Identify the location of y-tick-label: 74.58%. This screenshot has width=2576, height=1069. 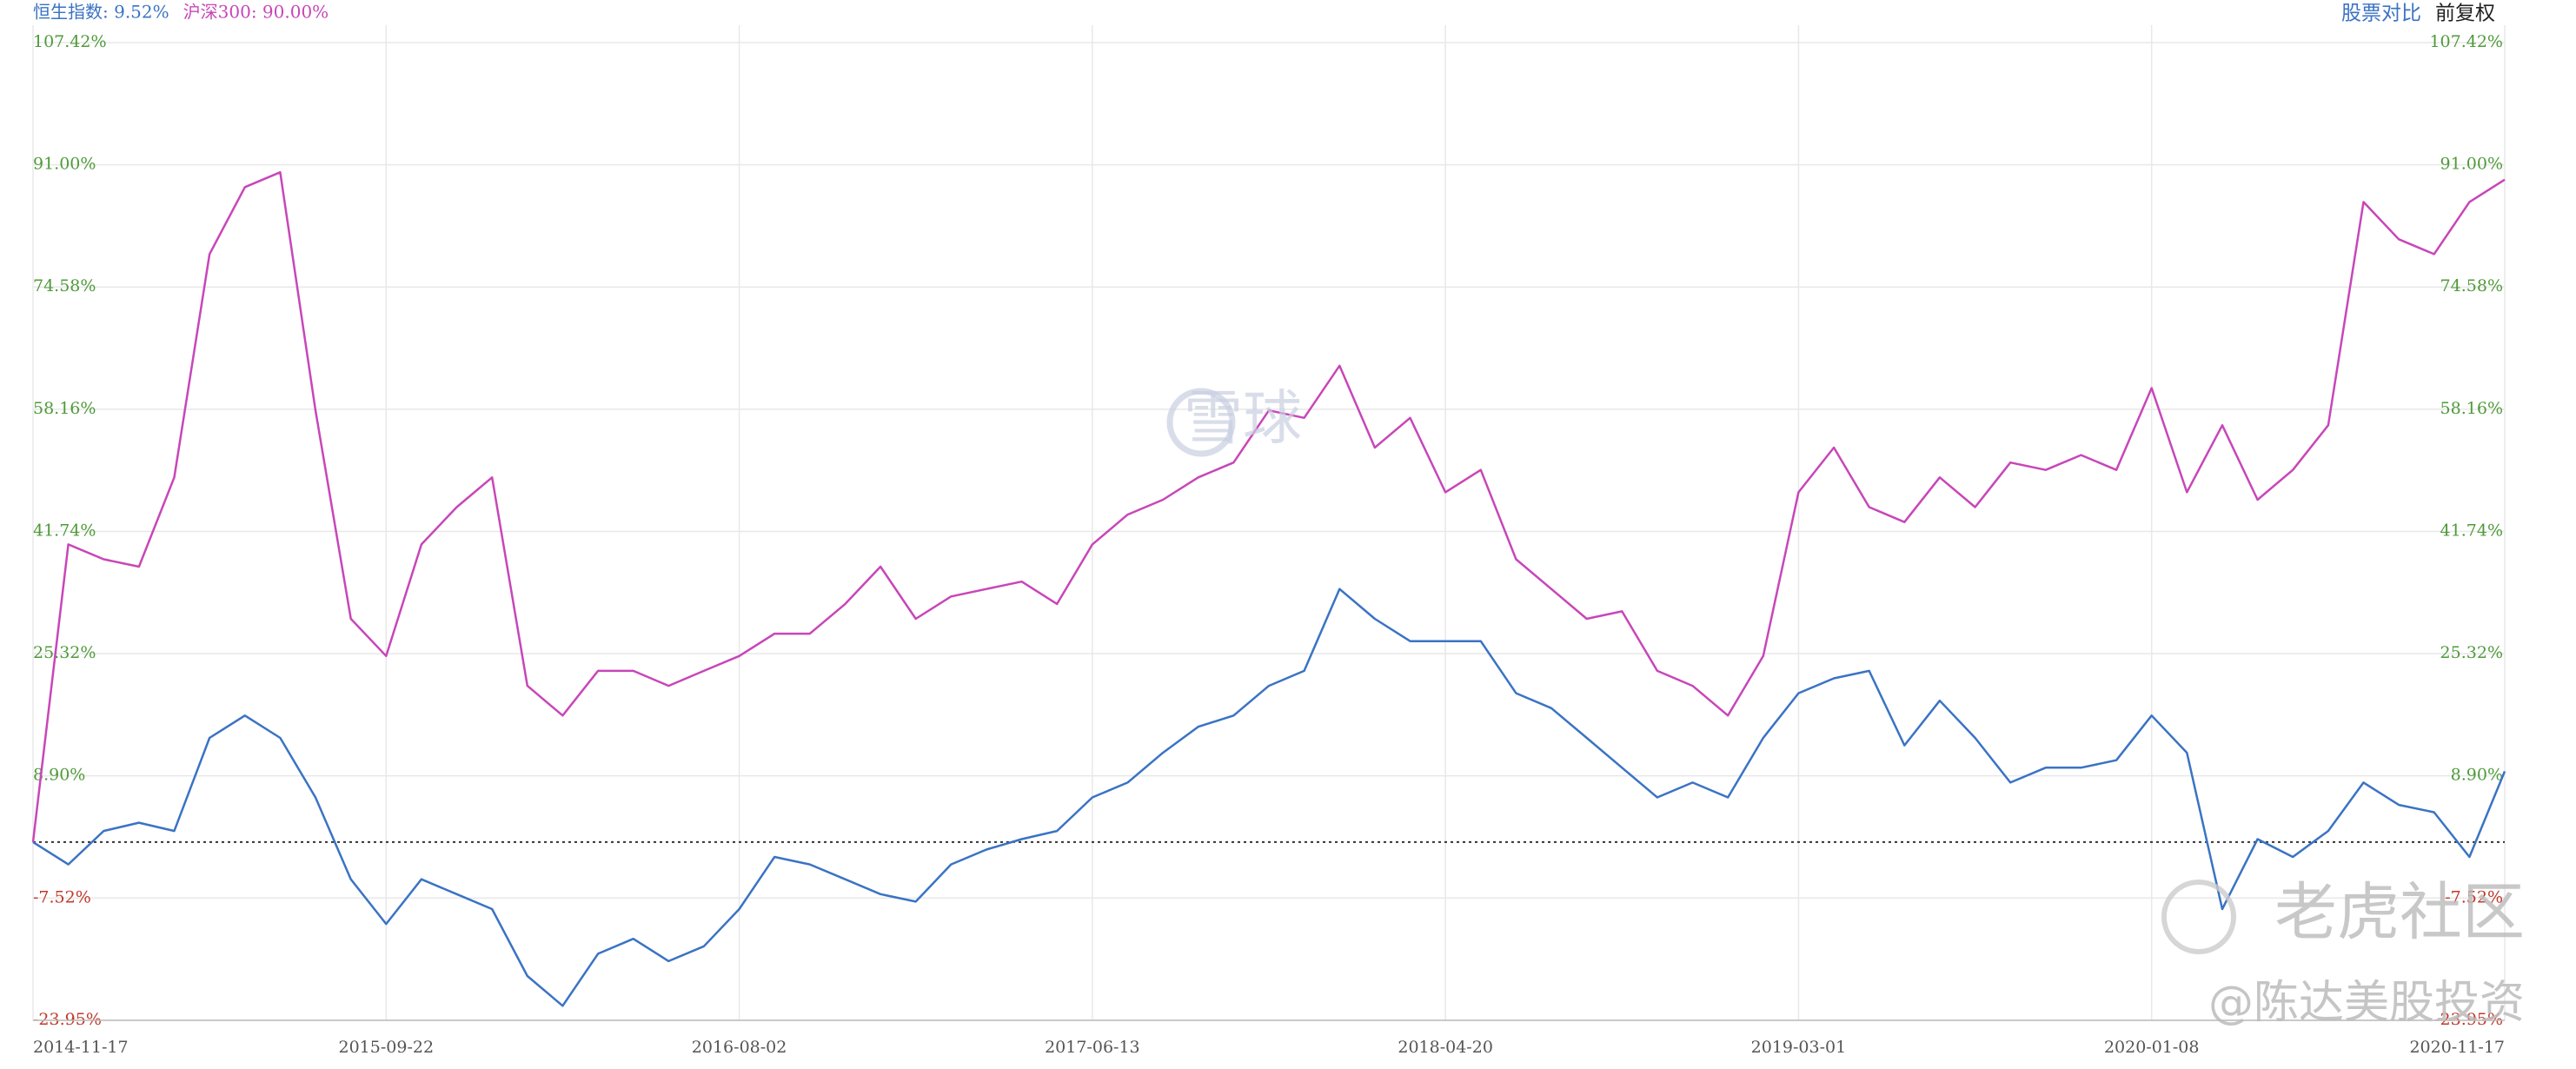
(64, 285).